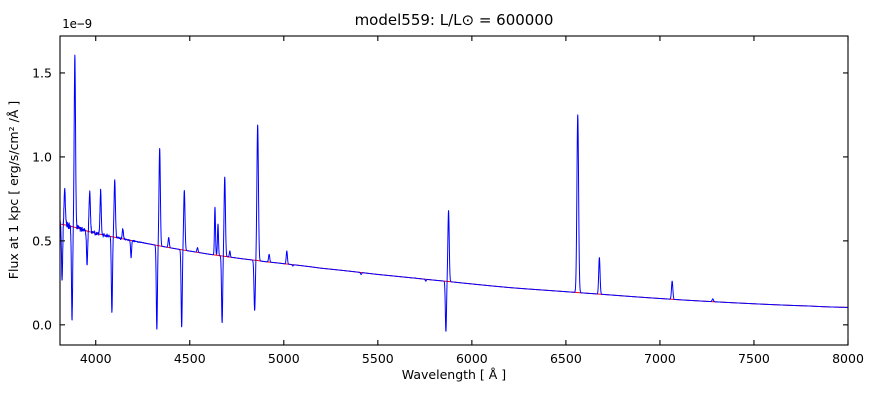 This screenshot has height=400, width=880. Describe the element at coordinates (96, 358) in the screenshot. I see `x-tick-label: 4000` at that location.